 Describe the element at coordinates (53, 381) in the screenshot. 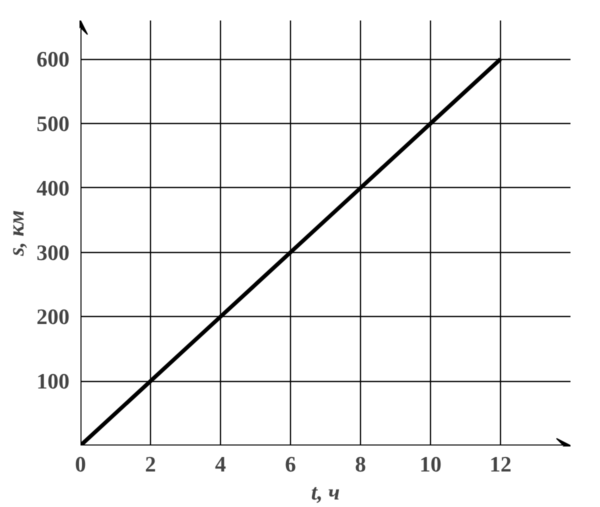

I see `y-tick-label: 100` at that location.